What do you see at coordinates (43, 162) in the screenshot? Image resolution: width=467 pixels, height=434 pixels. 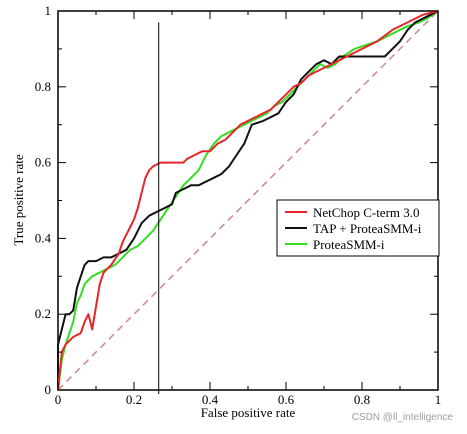 I see `y-tick-label: 0.6` at bounding box center [43, 162].